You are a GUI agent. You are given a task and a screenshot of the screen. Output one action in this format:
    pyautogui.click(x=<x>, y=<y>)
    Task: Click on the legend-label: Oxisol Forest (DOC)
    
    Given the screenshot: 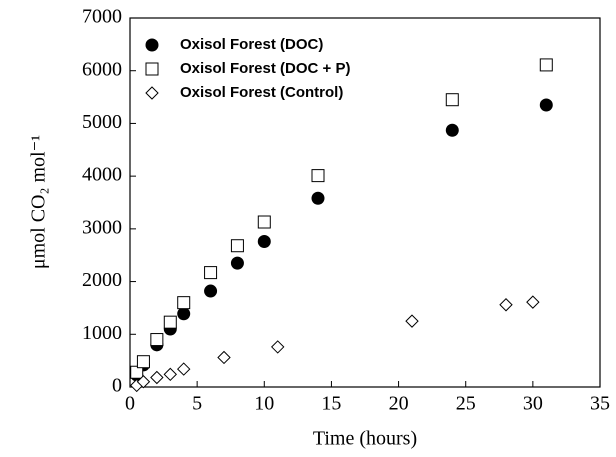 What is the action you would take?
    pyautogui.click(x=251, y=44)
    